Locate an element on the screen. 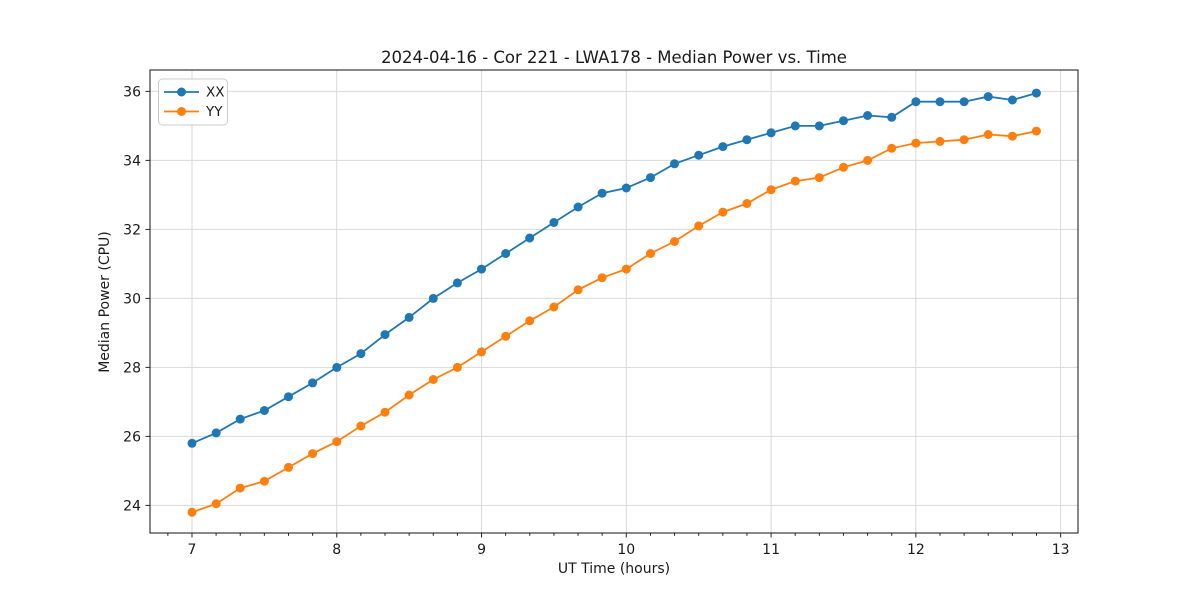 The height and width of the screenshot is (604, 1200). x-tick-label: 8 is located at coordinates (336, 550).